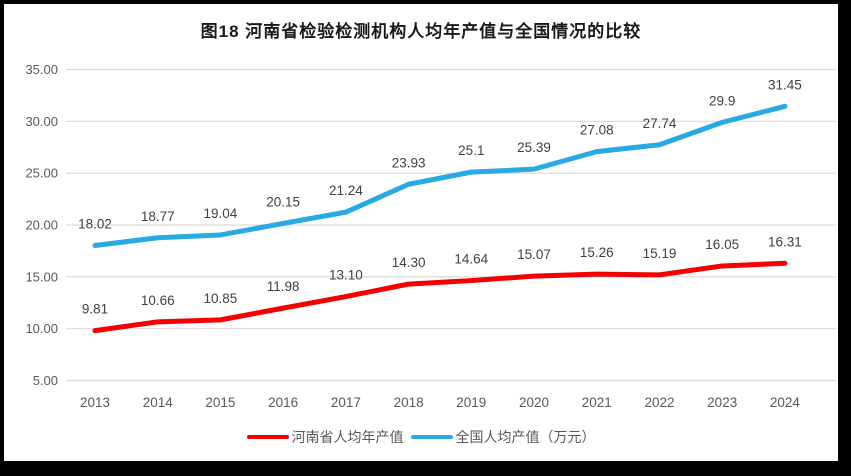 The height and width of the screenshot is (476, 851). I want to click on svg-text: 35.00, so click(41, 69).